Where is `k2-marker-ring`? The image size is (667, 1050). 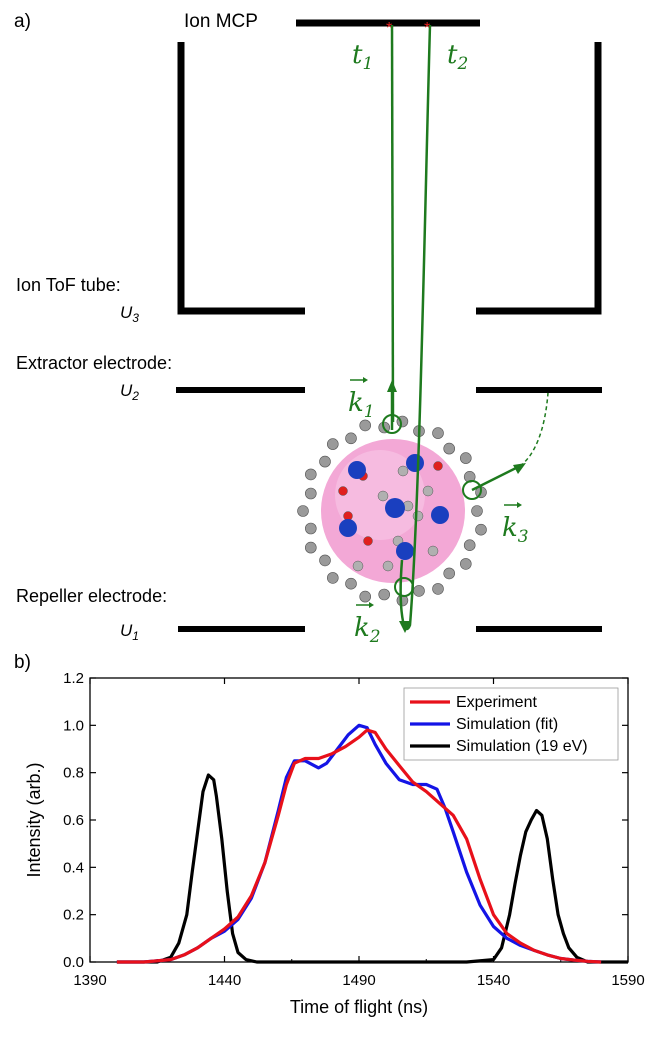
k2-marker-ring is located at coordinates (404, 587).